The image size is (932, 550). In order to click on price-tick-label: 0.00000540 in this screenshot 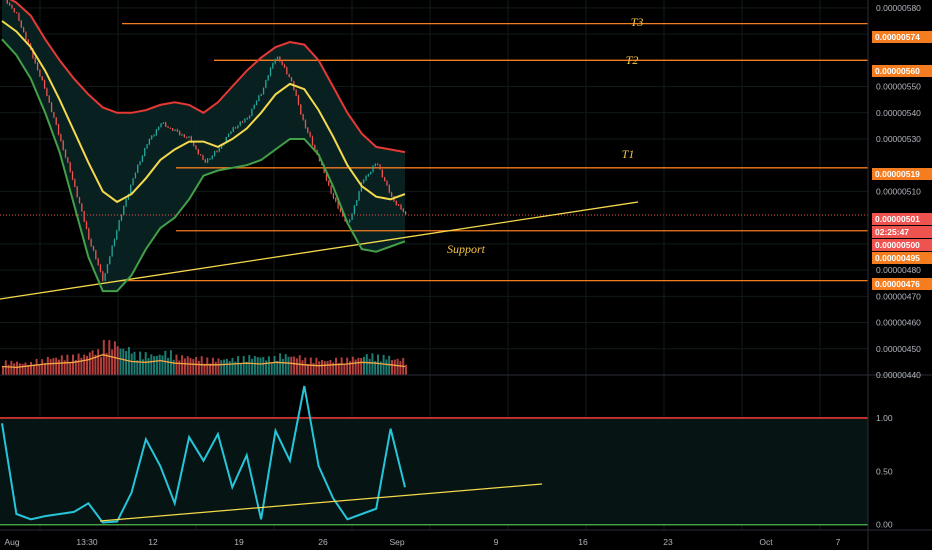, I will do `click(898, 113)`.